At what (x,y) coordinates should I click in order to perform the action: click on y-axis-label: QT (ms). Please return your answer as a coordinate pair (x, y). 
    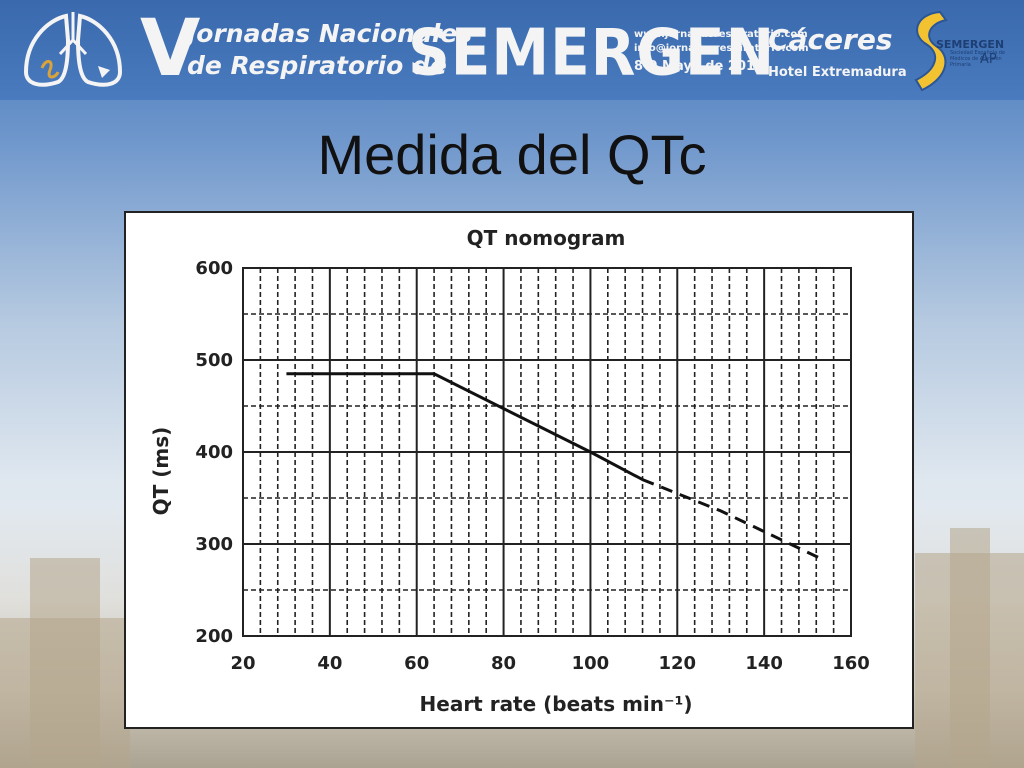
    Looking at the image, I should click on (161, 471).